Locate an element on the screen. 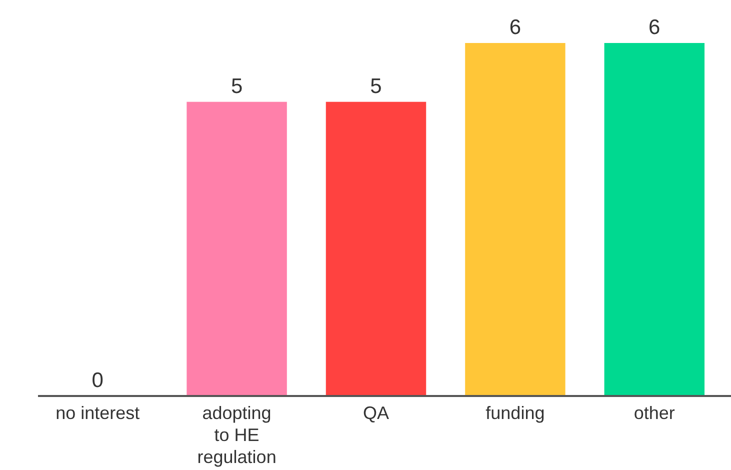  x-tick-label: other is located at coordinates (654, 413).